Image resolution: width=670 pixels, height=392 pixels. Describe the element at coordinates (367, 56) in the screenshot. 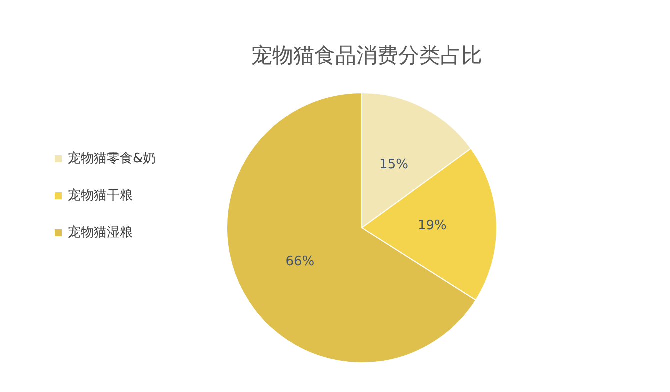

I see `chart-title: 宠物猫食品消费分类占比` at that location.